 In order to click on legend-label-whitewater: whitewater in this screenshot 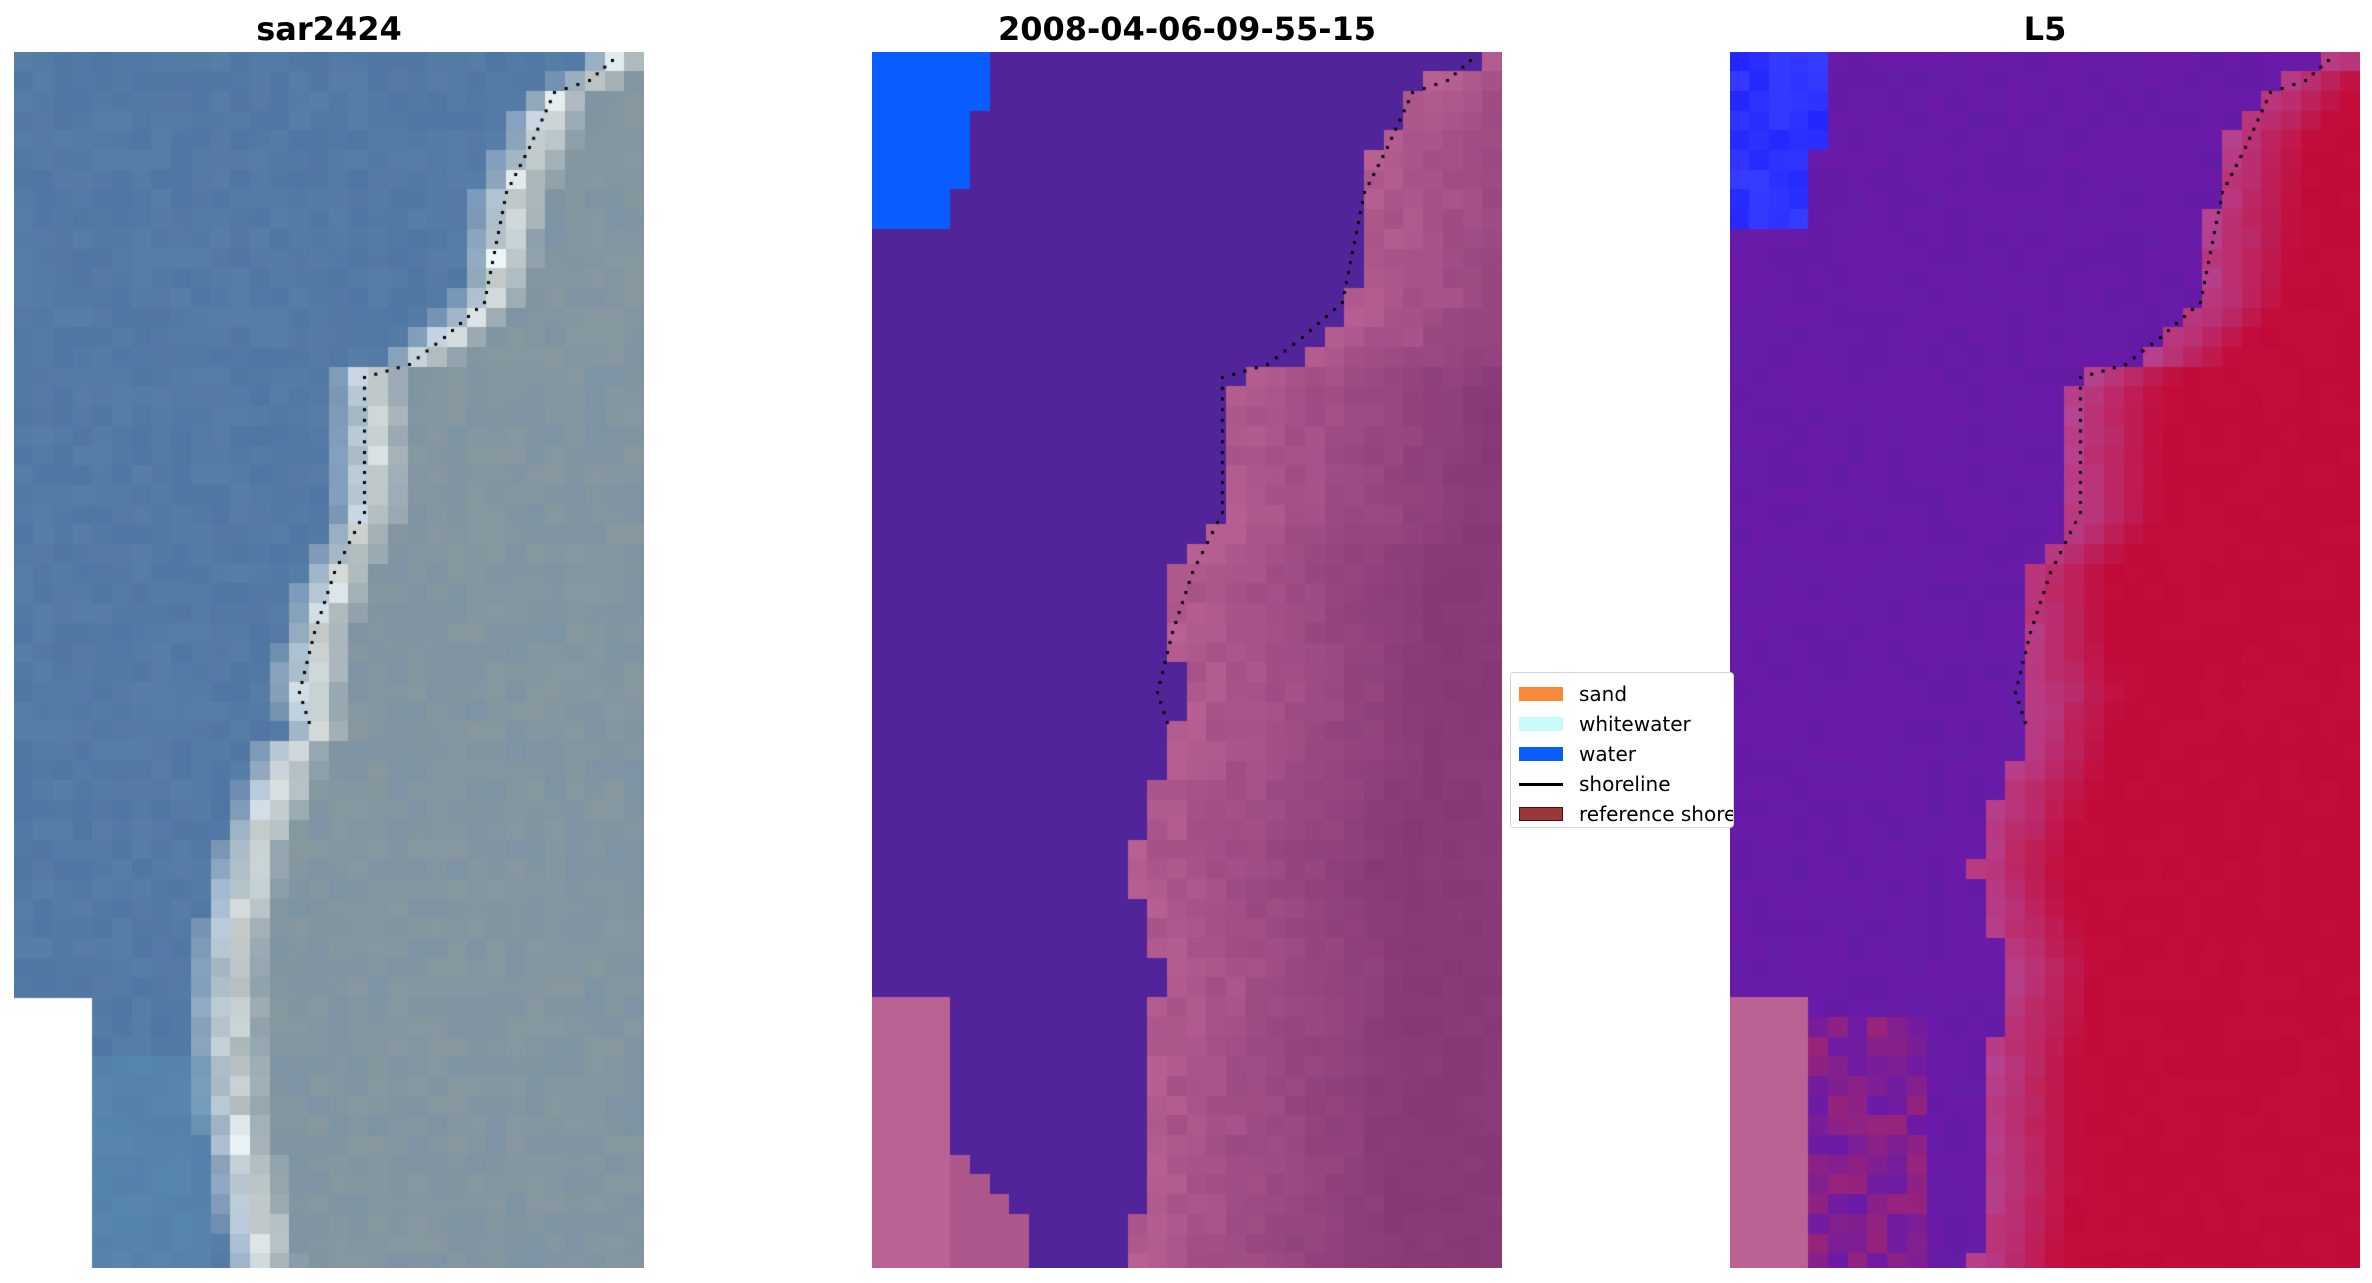, I will do `click(1635, 724)`.